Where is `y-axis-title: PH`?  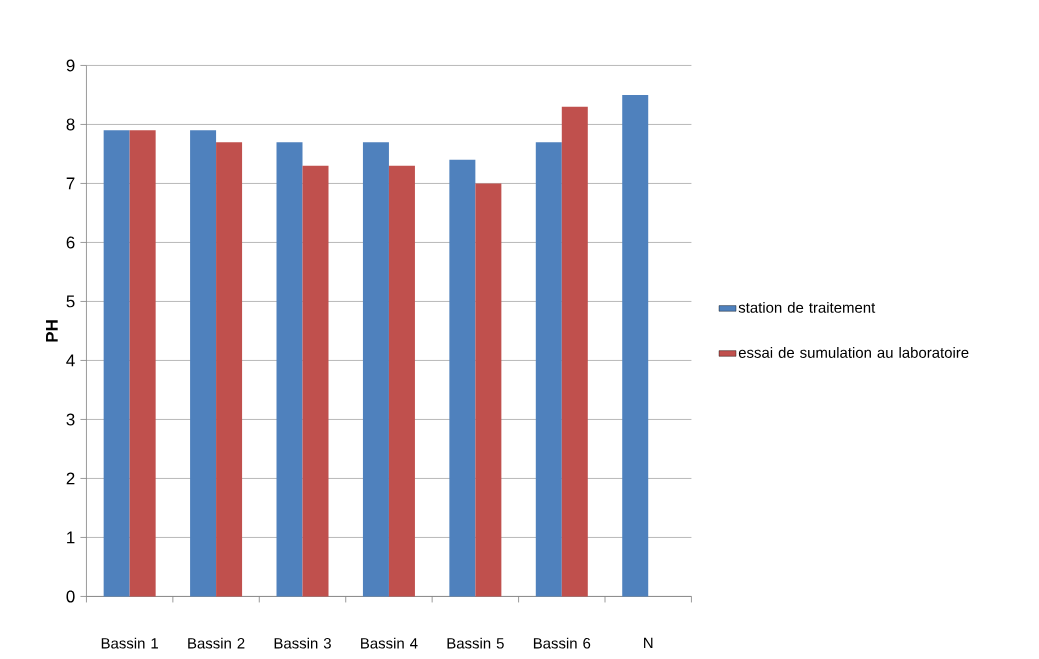
y-axis-title: PH is located at coordinates (52, 331).